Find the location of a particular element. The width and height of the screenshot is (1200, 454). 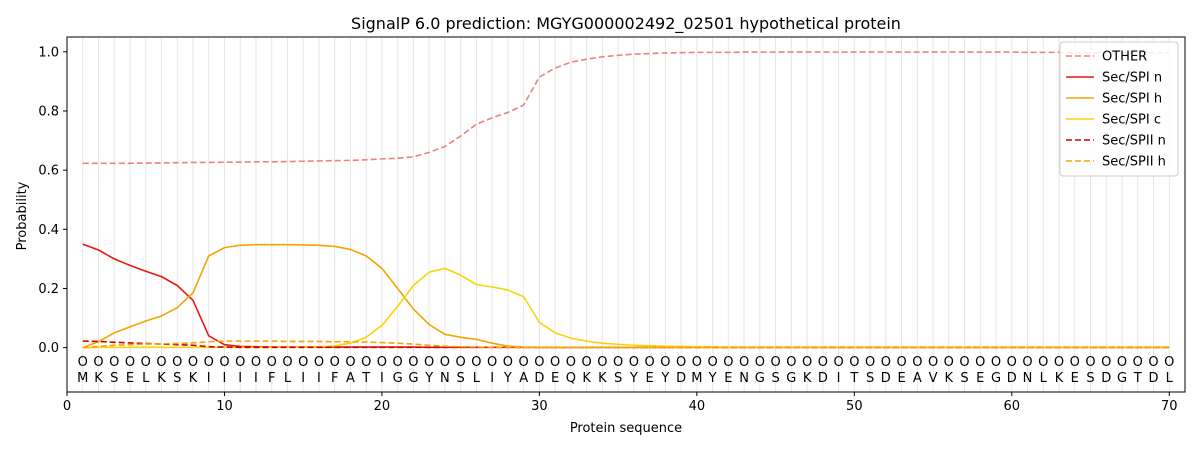

marker-14: O is located at coordinates (287, 362).